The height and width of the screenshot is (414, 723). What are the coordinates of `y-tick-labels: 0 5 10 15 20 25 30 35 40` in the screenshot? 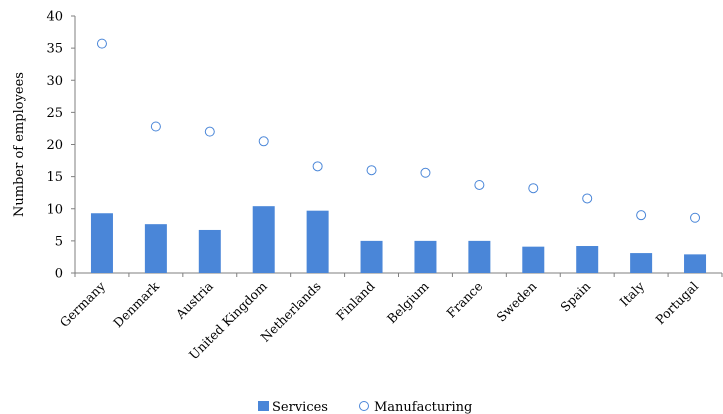 It's located at (54, 146).